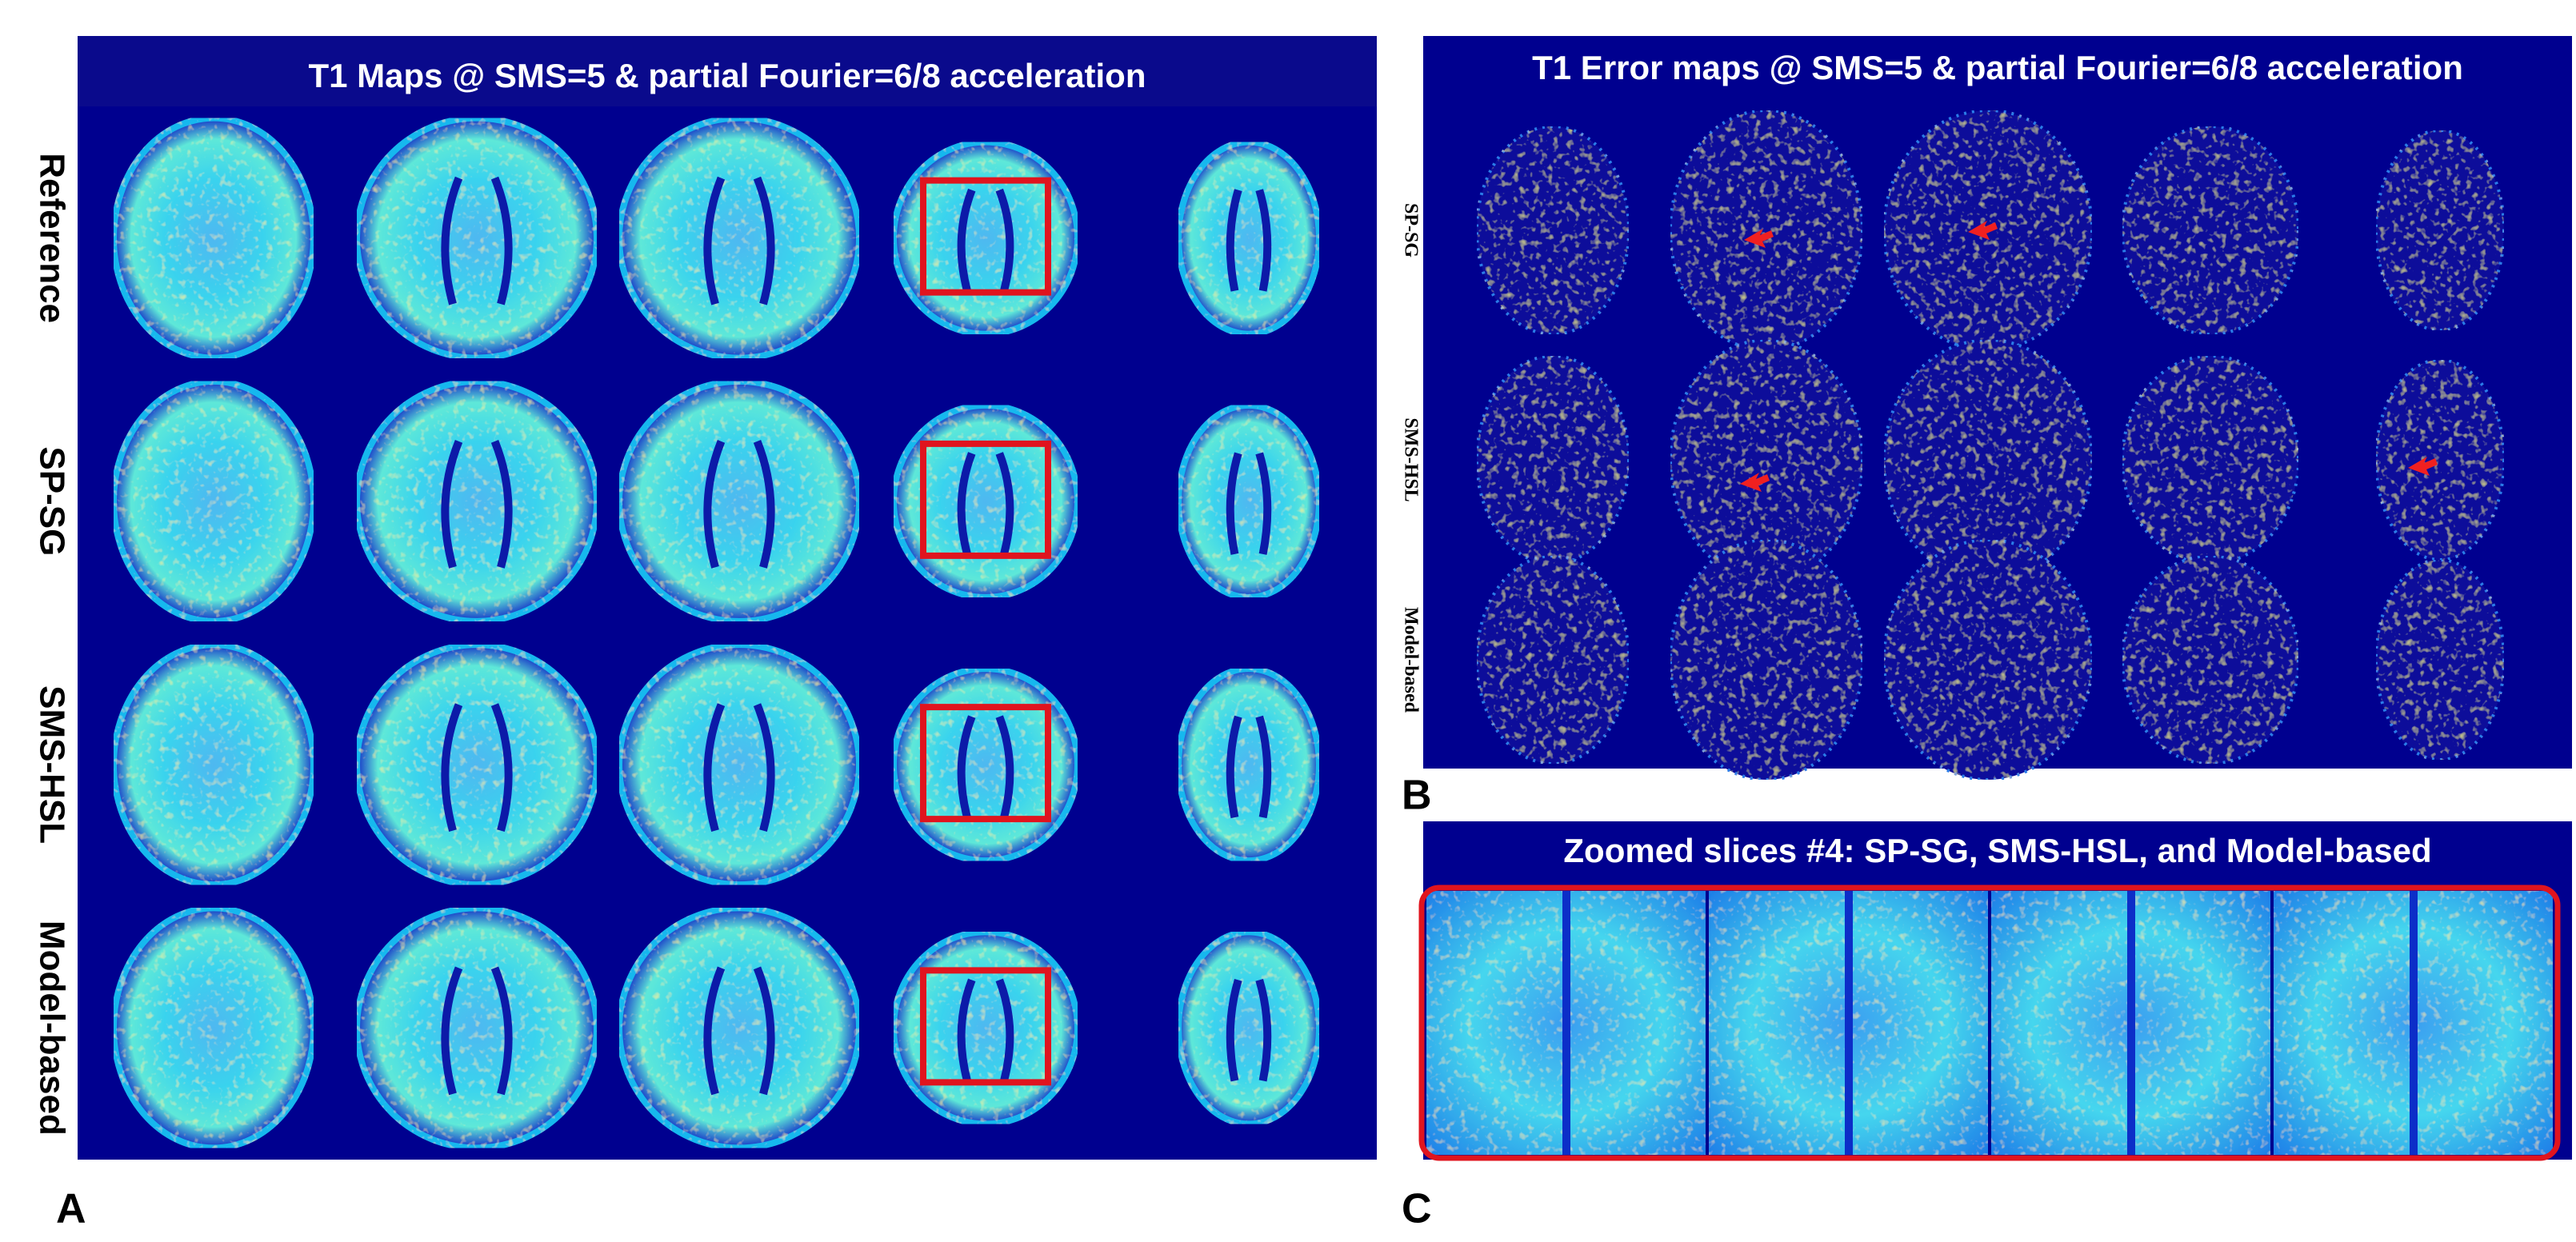 Image resolution: width=2576 pixels, height=1242 pixels. I want to click on panel-b-rows: SP-SG SMS-HSL Model-based, so click(1410, 458).